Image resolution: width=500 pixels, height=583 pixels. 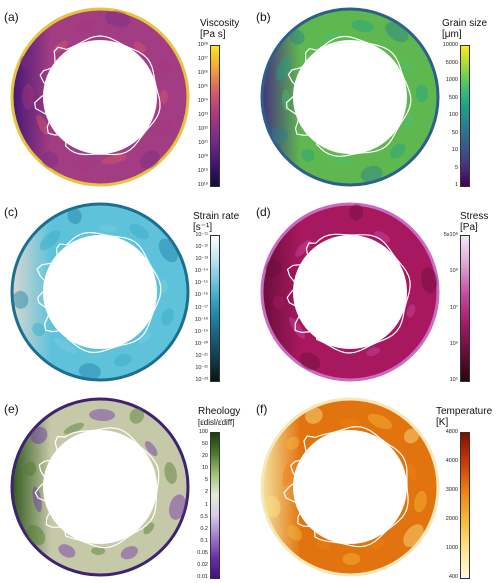 What do you see at coordinates (452, 34) in the screenshot?
I see `colorbar-title-line2: [μm]` at bounding box center [452, 34].